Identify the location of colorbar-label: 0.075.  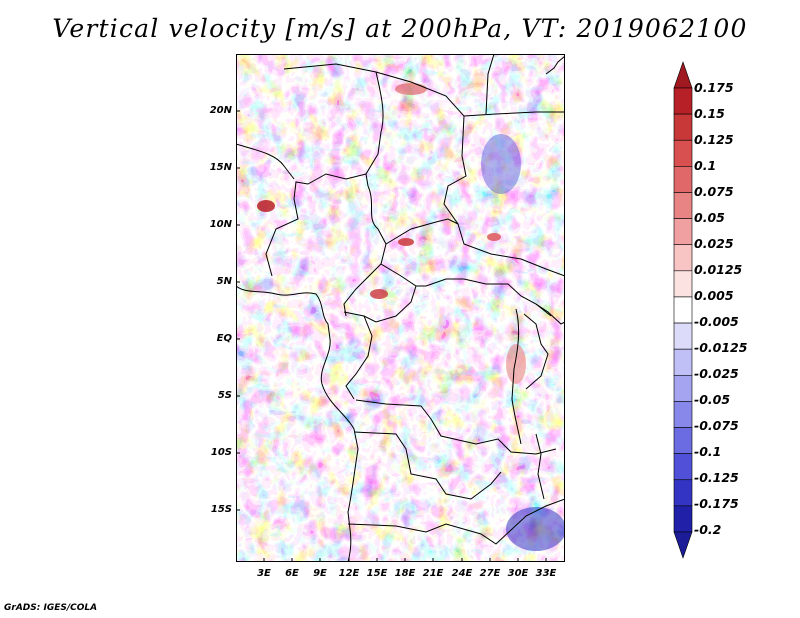
(714, 191).